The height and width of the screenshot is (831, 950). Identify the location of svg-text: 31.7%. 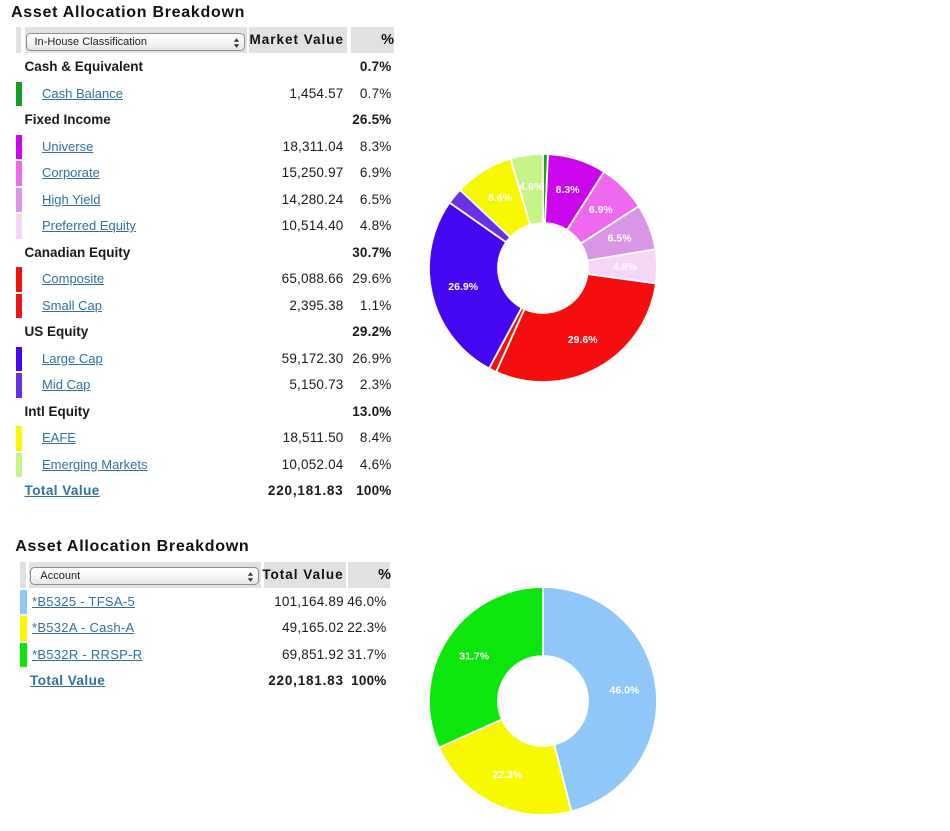
(474, 656).